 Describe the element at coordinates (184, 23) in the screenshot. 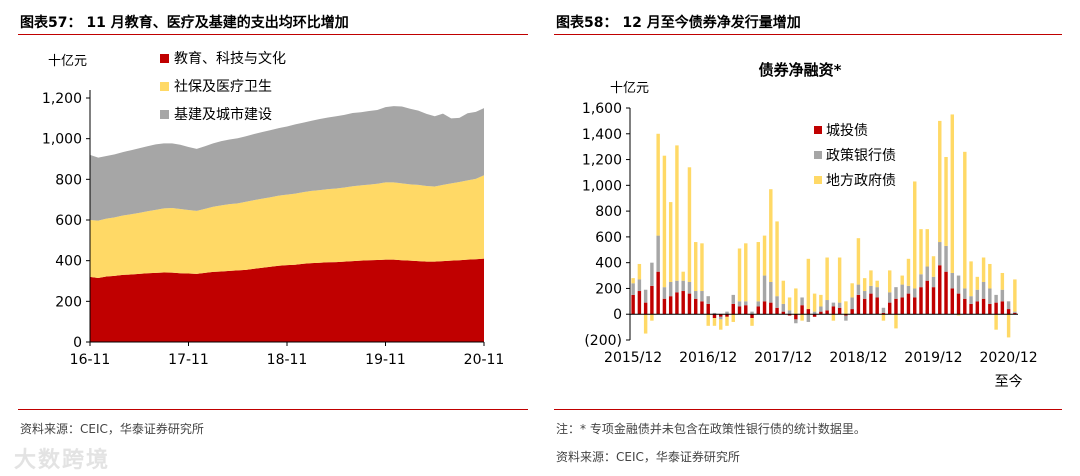

I see `left-chart-title: 图表57： 11 月教育、医疗及基建的支出均环比增加` at that location.